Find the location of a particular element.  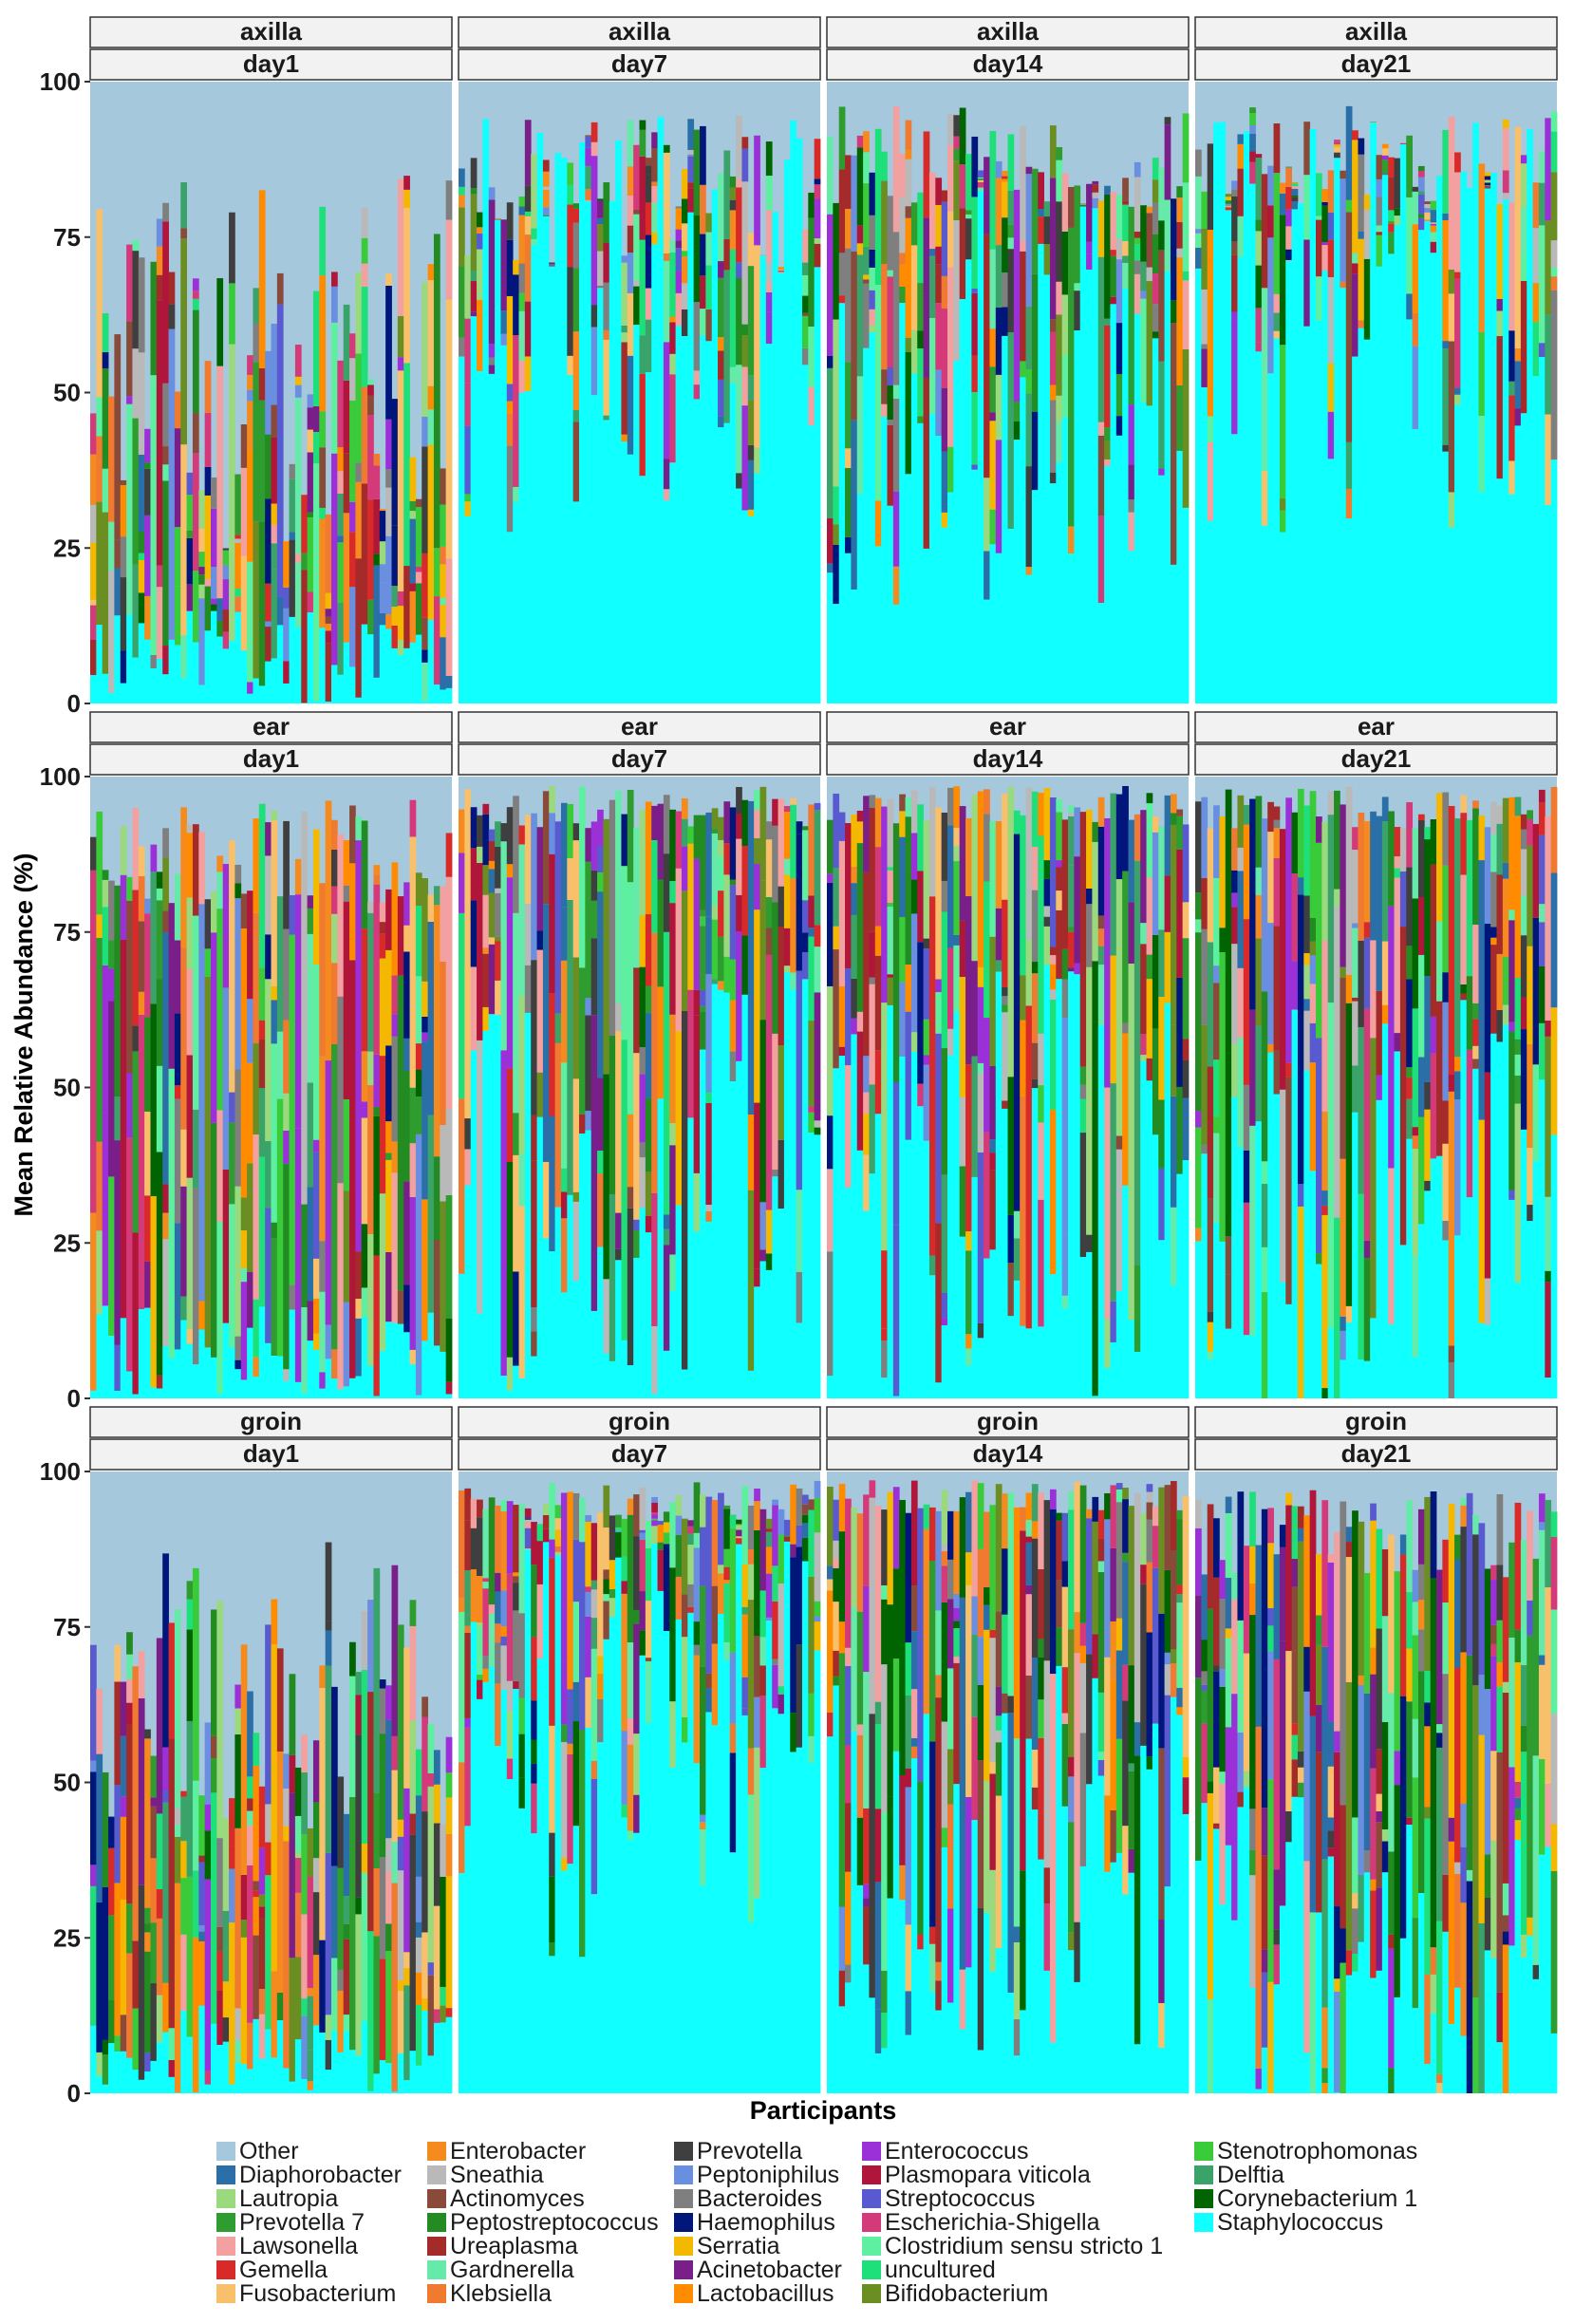

strip-label-row: ear is located at coordinates (1377, 726).